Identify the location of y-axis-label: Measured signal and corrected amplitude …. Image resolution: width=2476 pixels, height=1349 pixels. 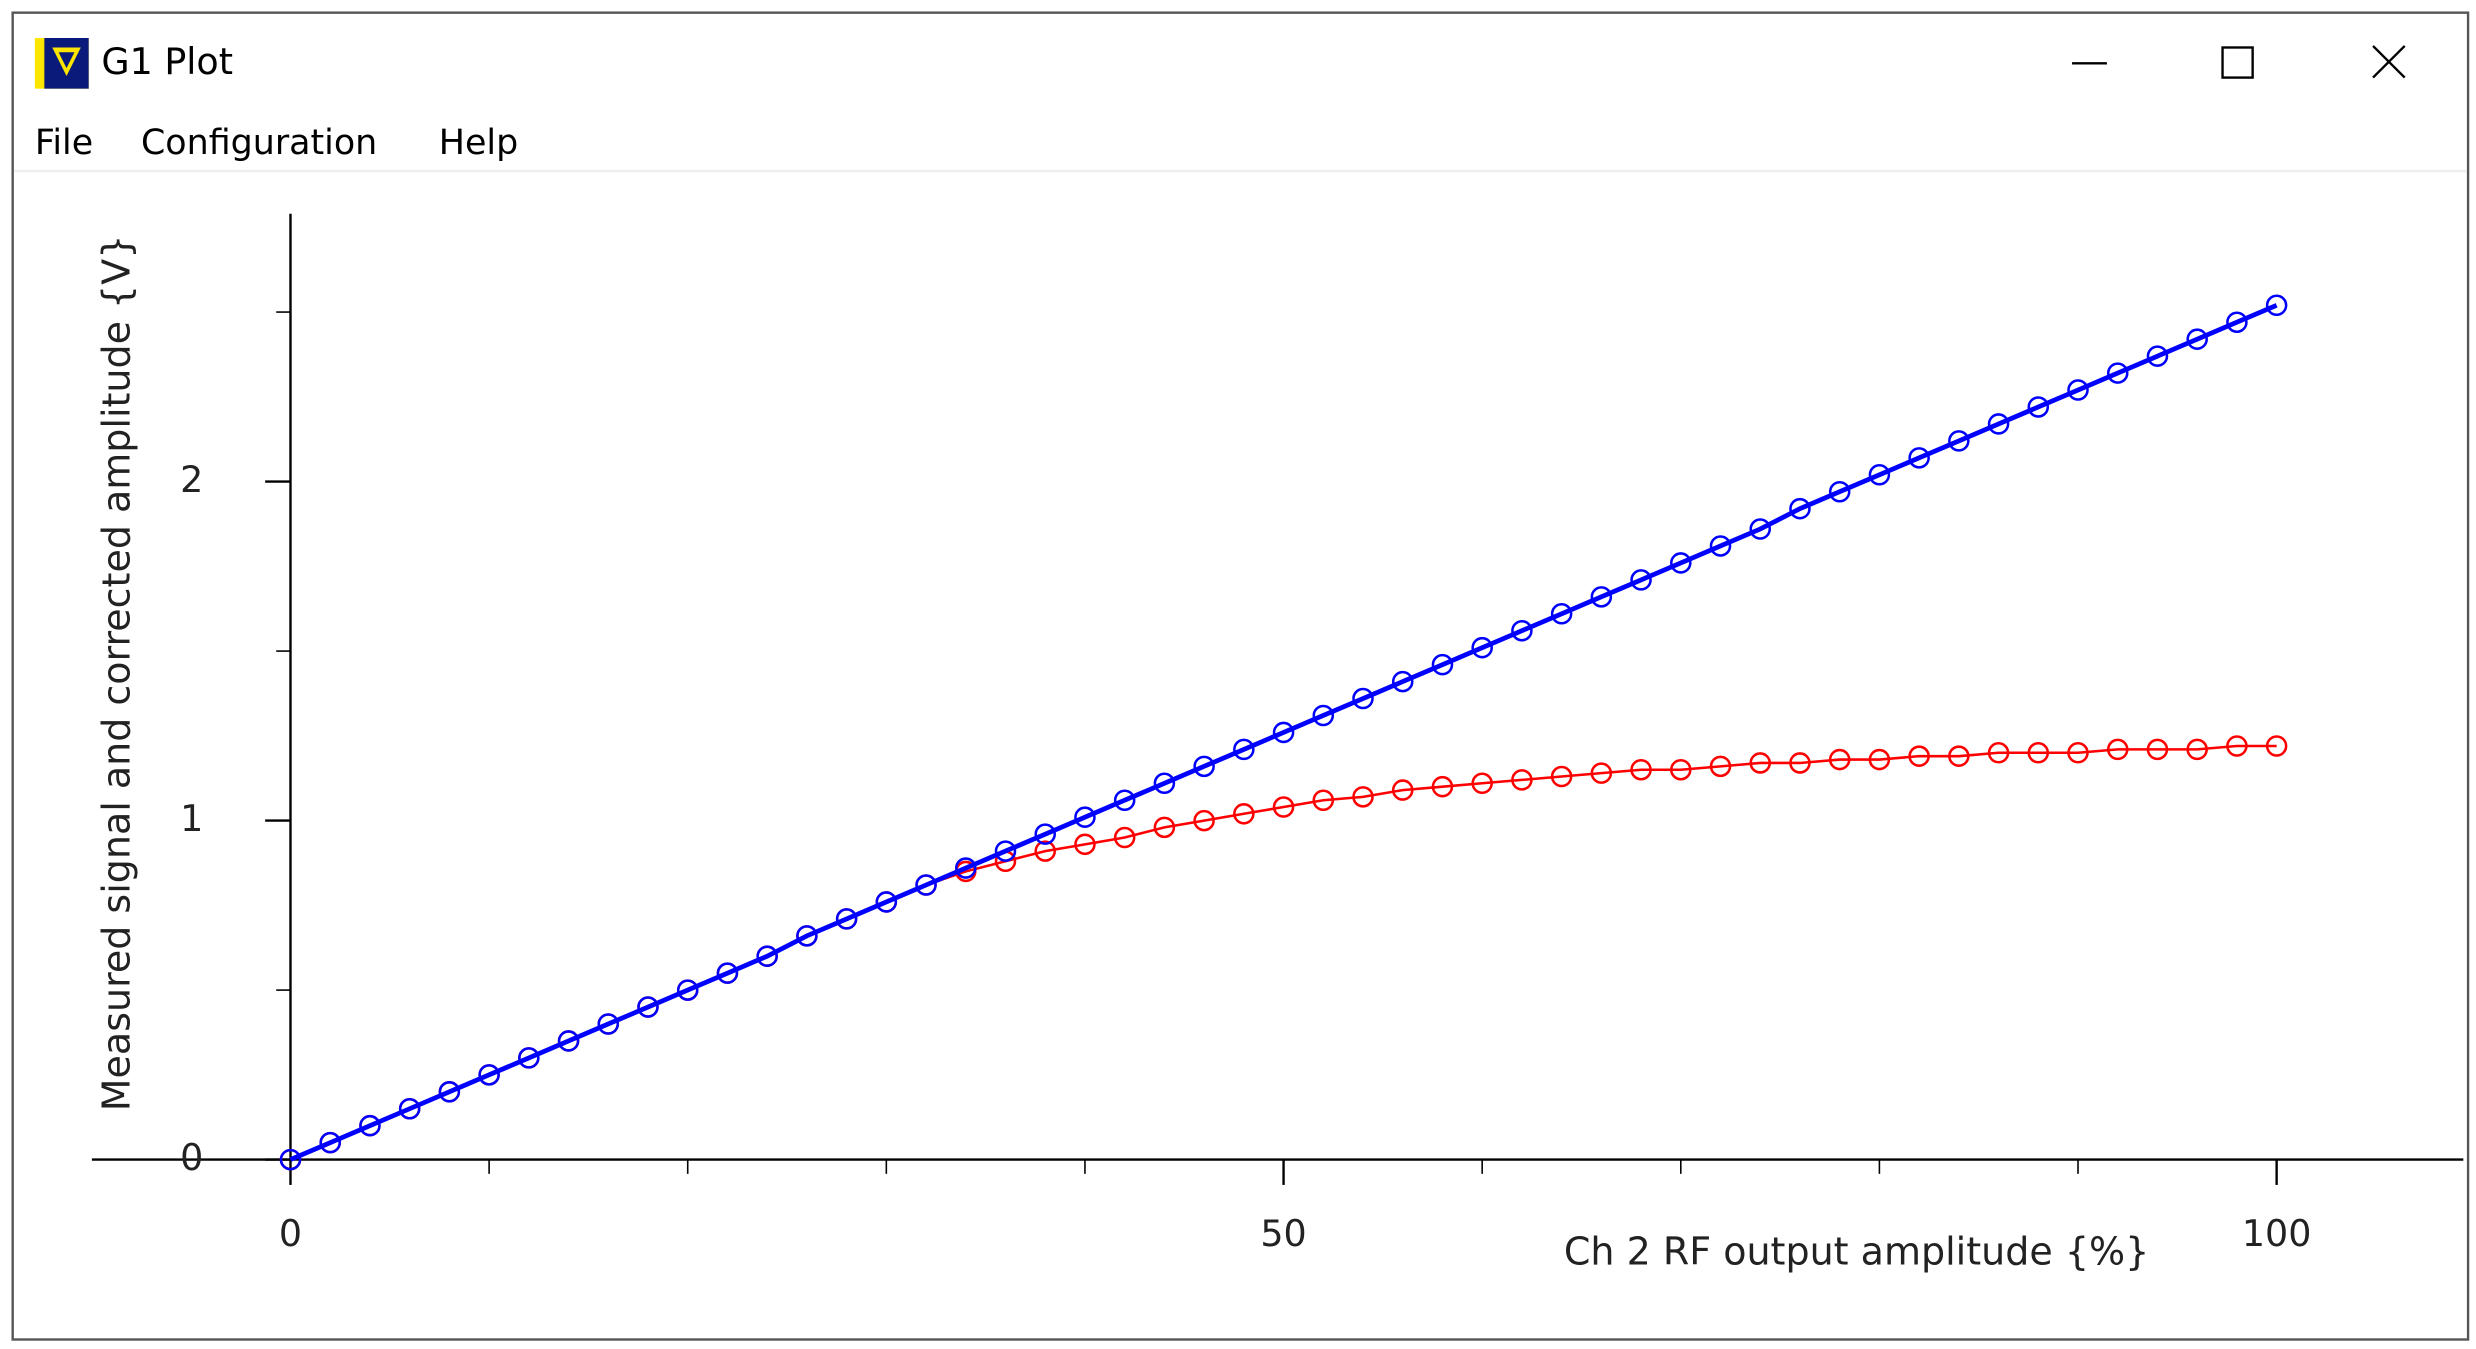
(116, 673).